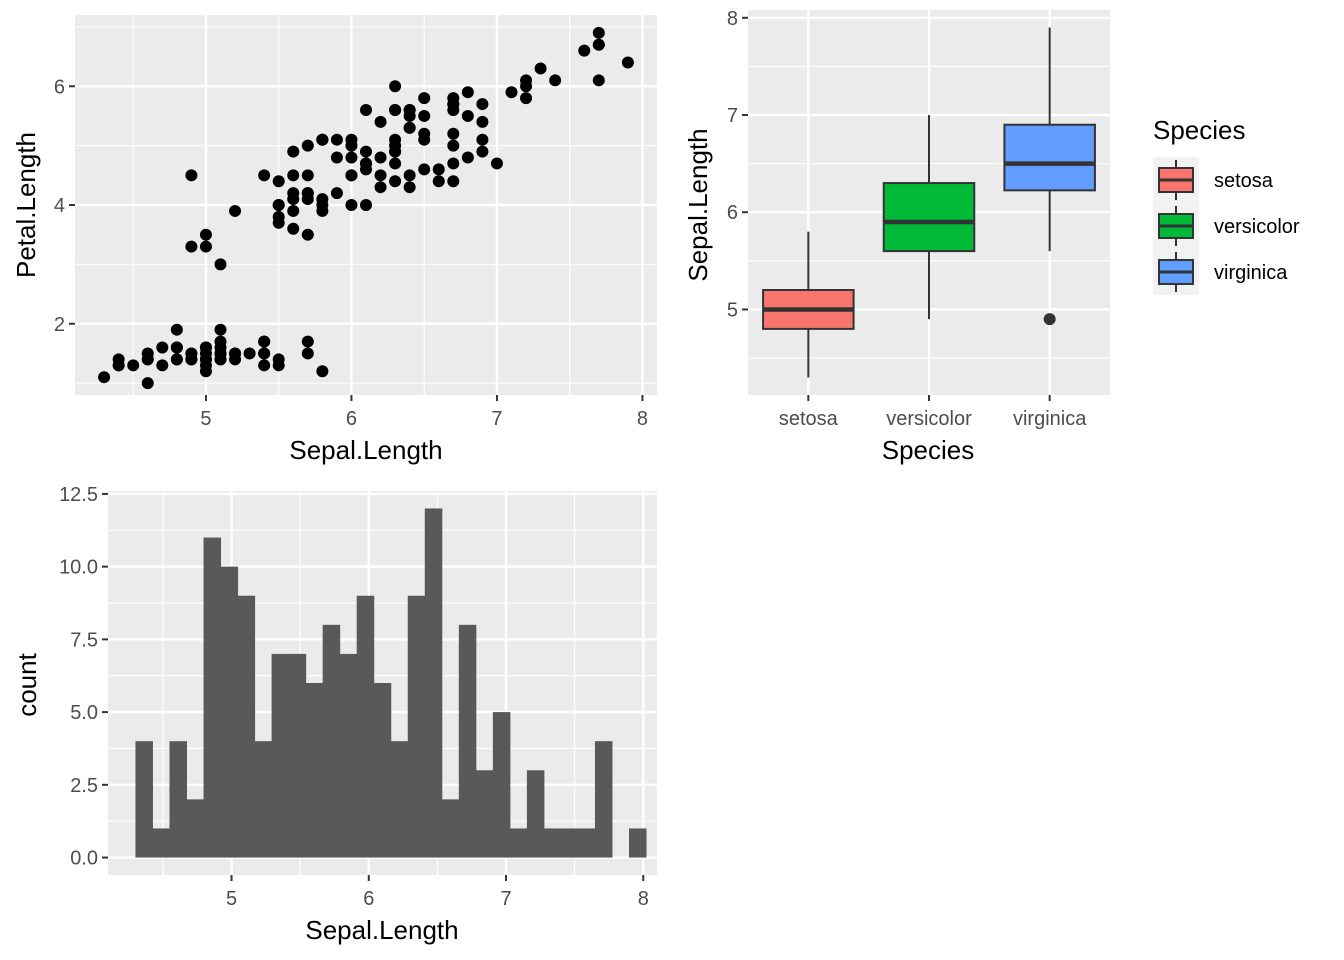  Describe the element at coordinates (808, 304) in the screenshot. I see `box-setosa` at that location.